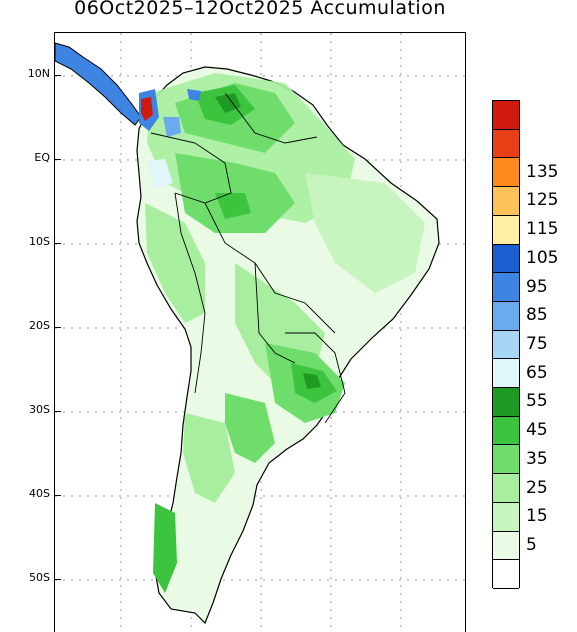 Image resolution: width=577 pixels, height=632 pixels. I want to click on legend-label: 55, so click(537, 401).